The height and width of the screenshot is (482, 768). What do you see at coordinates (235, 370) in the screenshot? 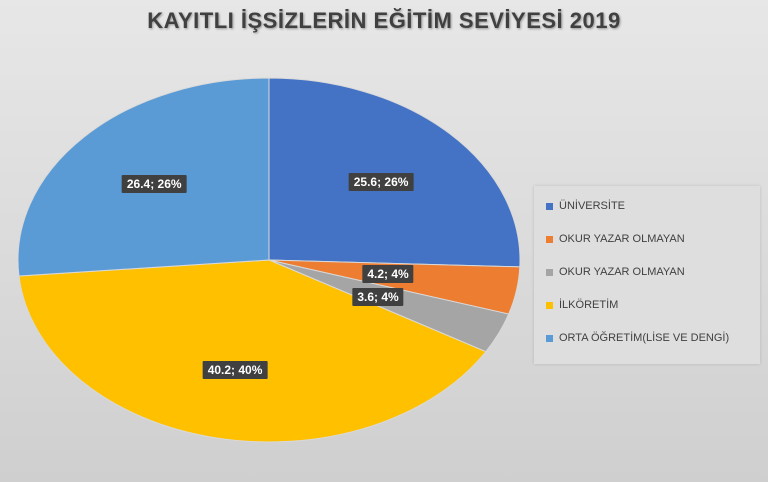
I see `data-label: 40.2; 40%` at bounding box center [235, 370].